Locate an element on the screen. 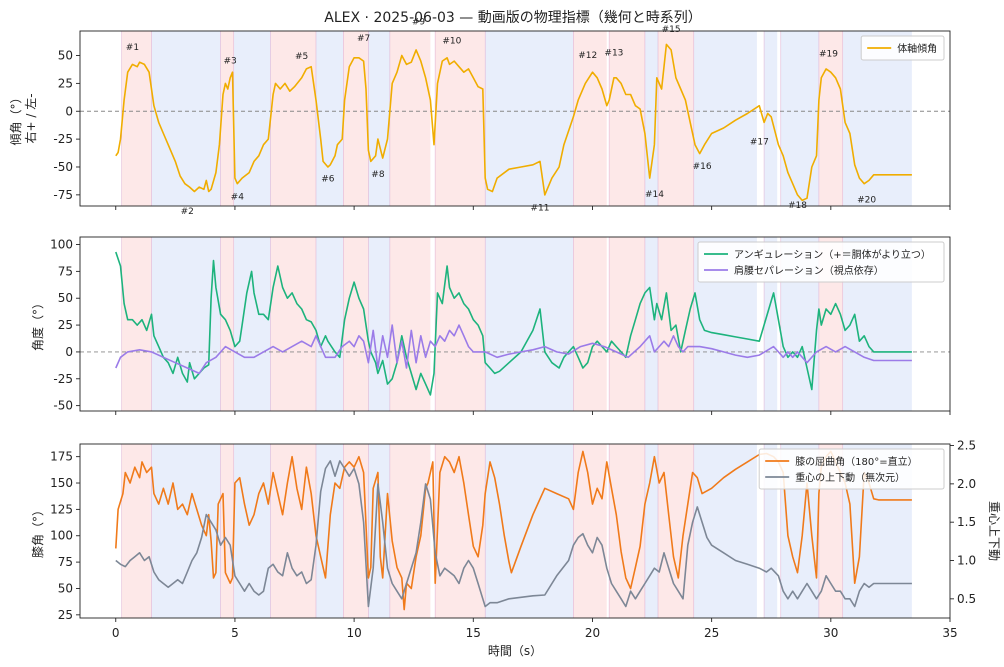 This screenshot has height=667, width=1004. y-tick-label: -75 is located at coordinates (63, 195).